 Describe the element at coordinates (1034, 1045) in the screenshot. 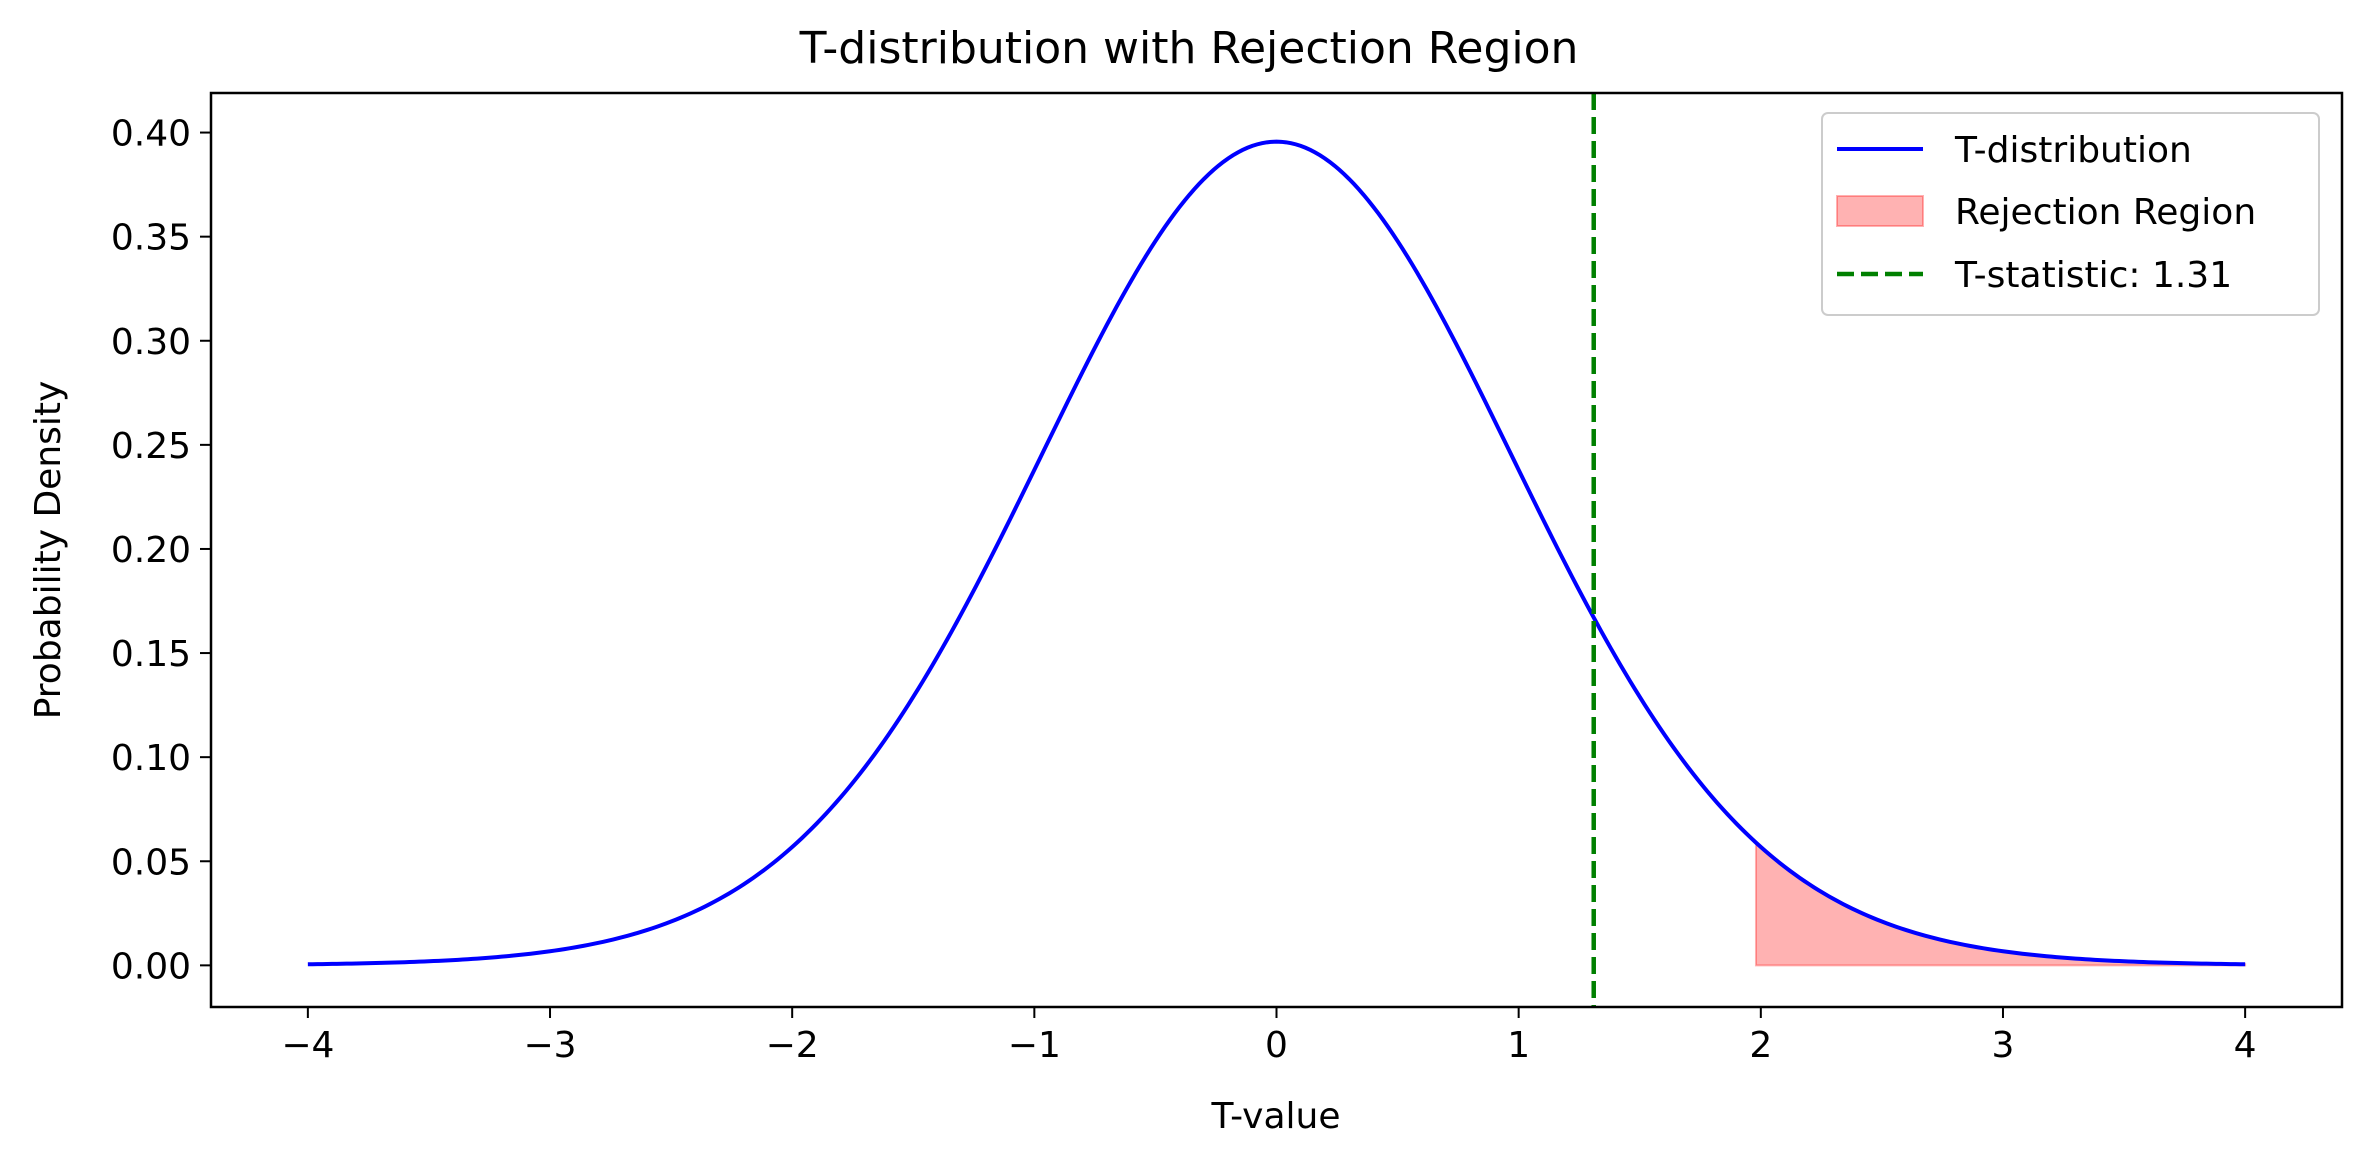

I see `x-tick-label: −1` at that location.